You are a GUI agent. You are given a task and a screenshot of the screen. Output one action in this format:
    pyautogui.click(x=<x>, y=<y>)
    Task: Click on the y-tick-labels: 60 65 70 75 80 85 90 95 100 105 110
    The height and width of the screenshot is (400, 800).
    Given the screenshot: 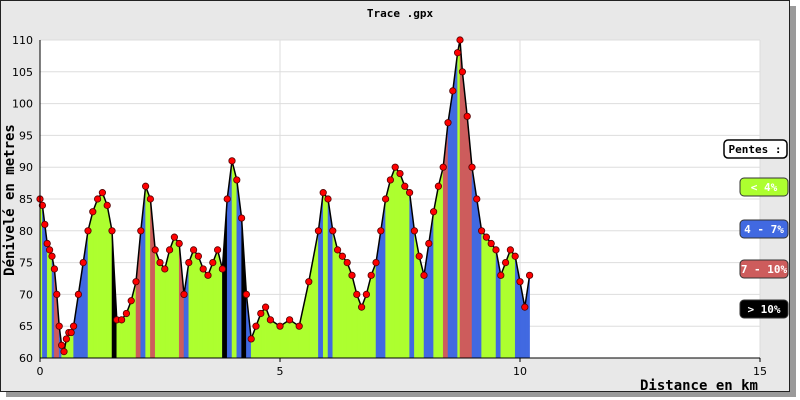 What is the action you would take?
    pyautogui.click(x=22, y=199)
    